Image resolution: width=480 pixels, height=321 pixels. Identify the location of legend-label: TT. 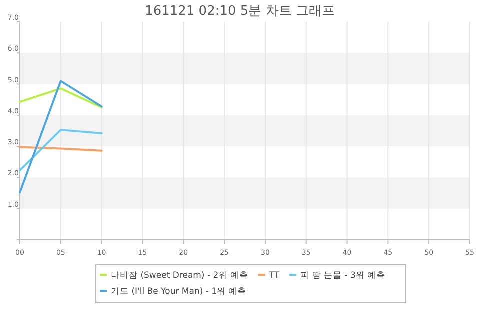
(274, 276).